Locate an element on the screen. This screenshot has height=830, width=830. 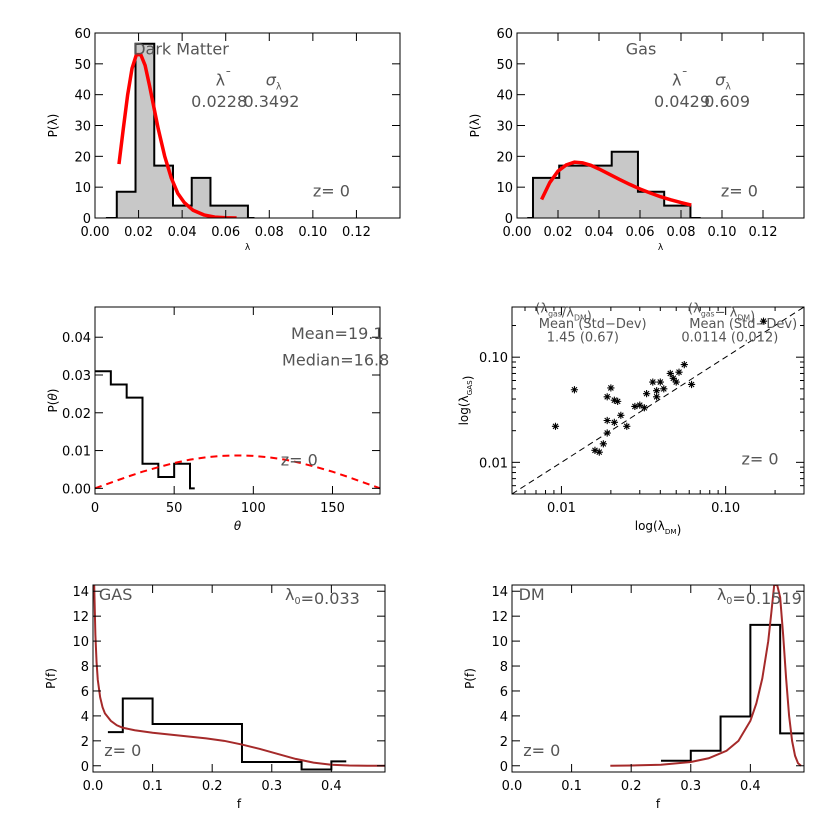
one-to-one-line is located at coordinates (658, 400).